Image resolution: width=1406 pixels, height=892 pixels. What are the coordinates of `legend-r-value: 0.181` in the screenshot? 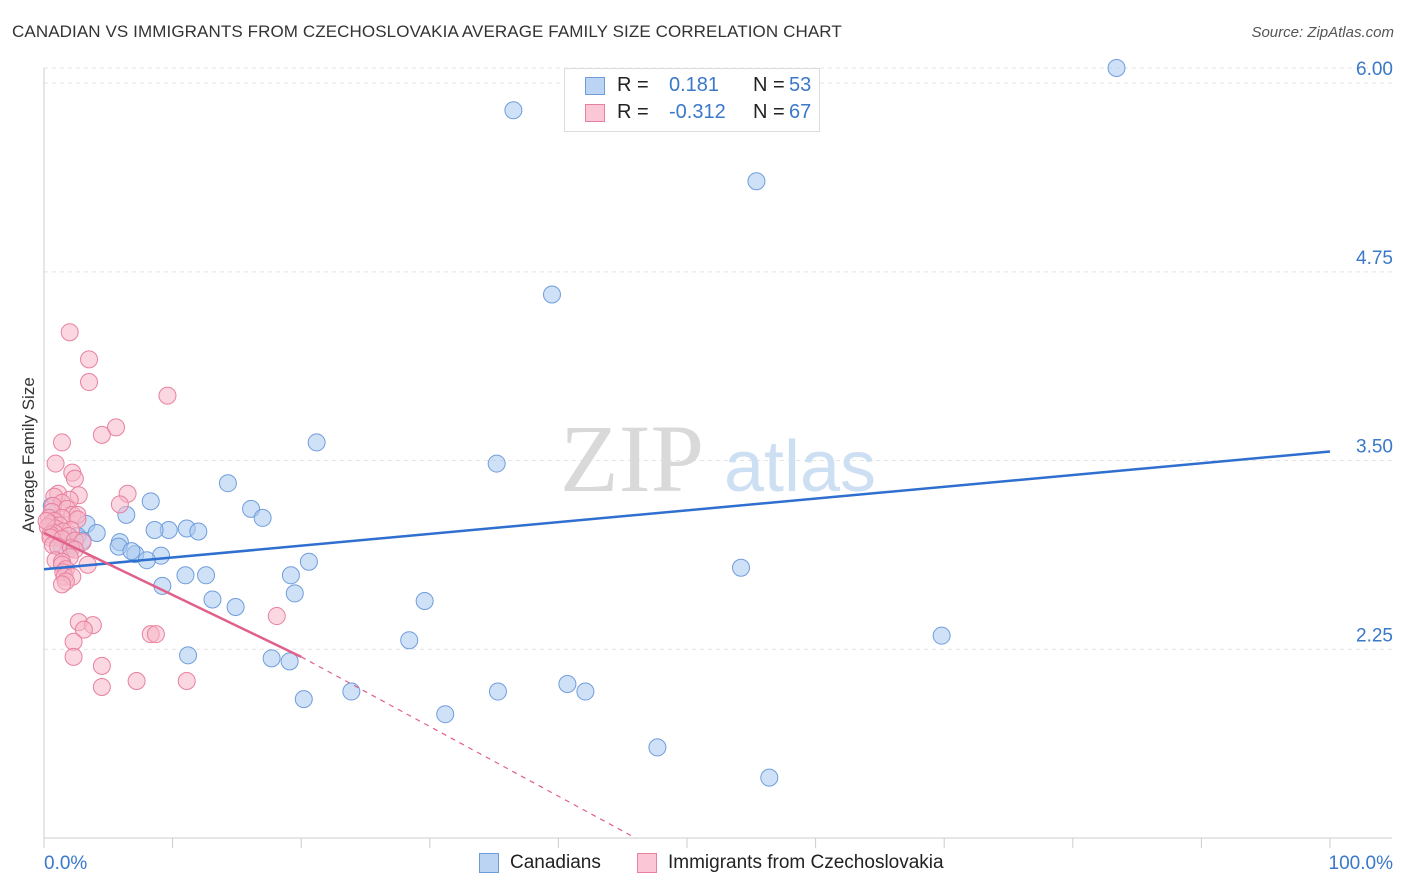 It's located at (694, 85).